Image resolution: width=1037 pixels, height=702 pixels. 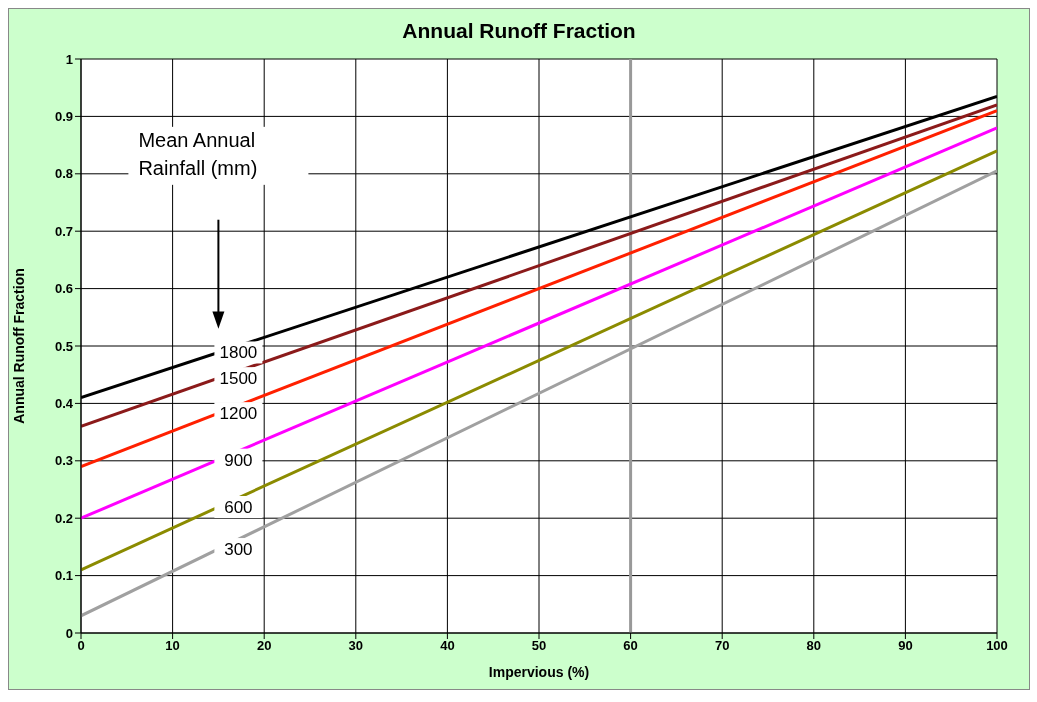 What do you see at coordinates (63, 518) in the screenshot?
I see `y-tick-label: 0.2` at bounding box center [63, 518].